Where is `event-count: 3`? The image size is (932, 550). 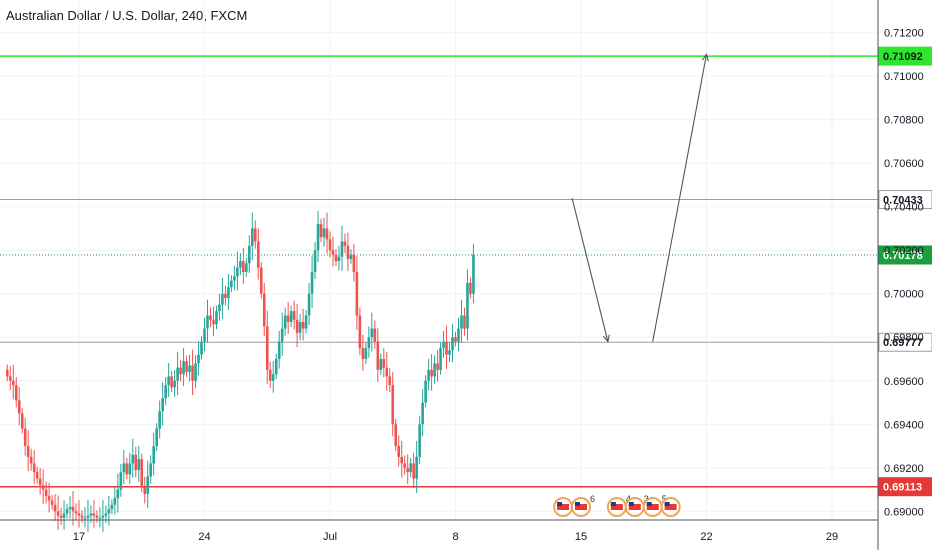
event-count: 3 is located at coordinates (646, 499).